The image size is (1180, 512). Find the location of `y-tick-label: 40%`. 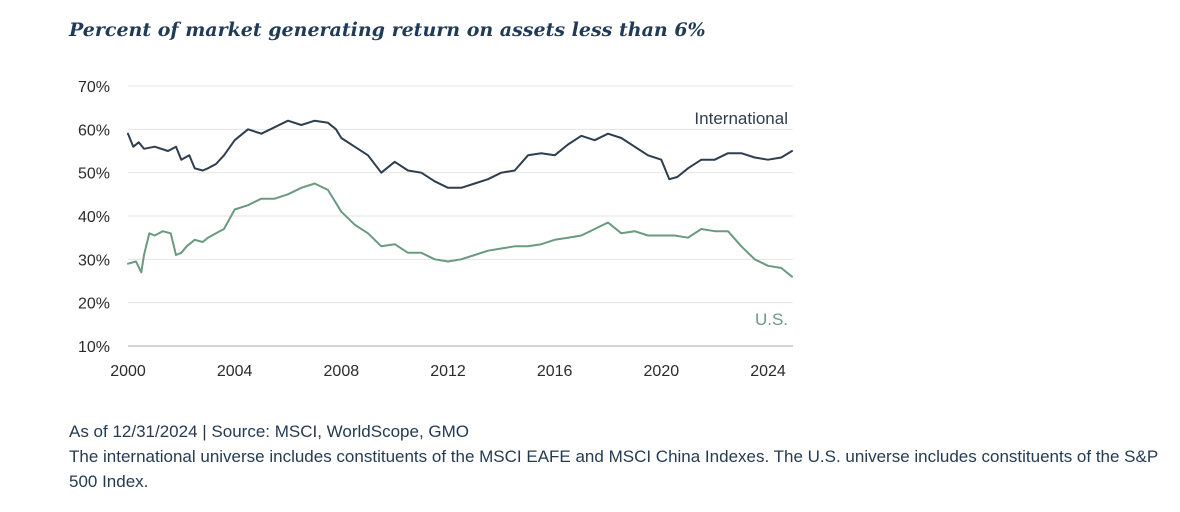

y-tick-label: 40% is located at coordinates (94, 217).